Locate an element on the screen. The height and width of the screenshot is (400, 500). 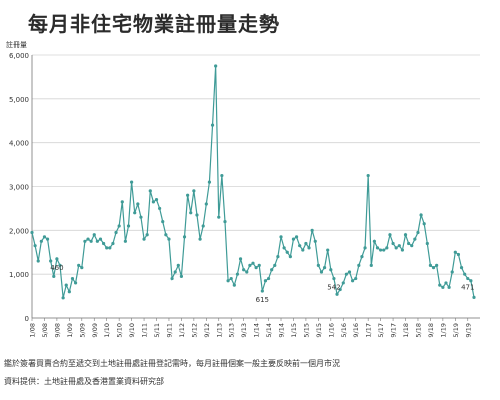
x-tick-label: 5/08 is located at coordinates (45, 330).